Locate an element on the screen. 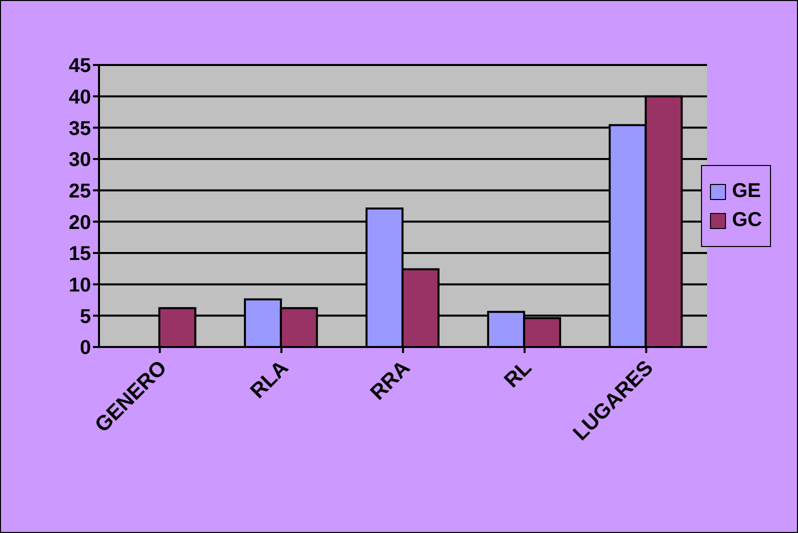 The width and height of the screenshot is (798, 533). y-tick-label: 10 is located at coordinates (79, 285).